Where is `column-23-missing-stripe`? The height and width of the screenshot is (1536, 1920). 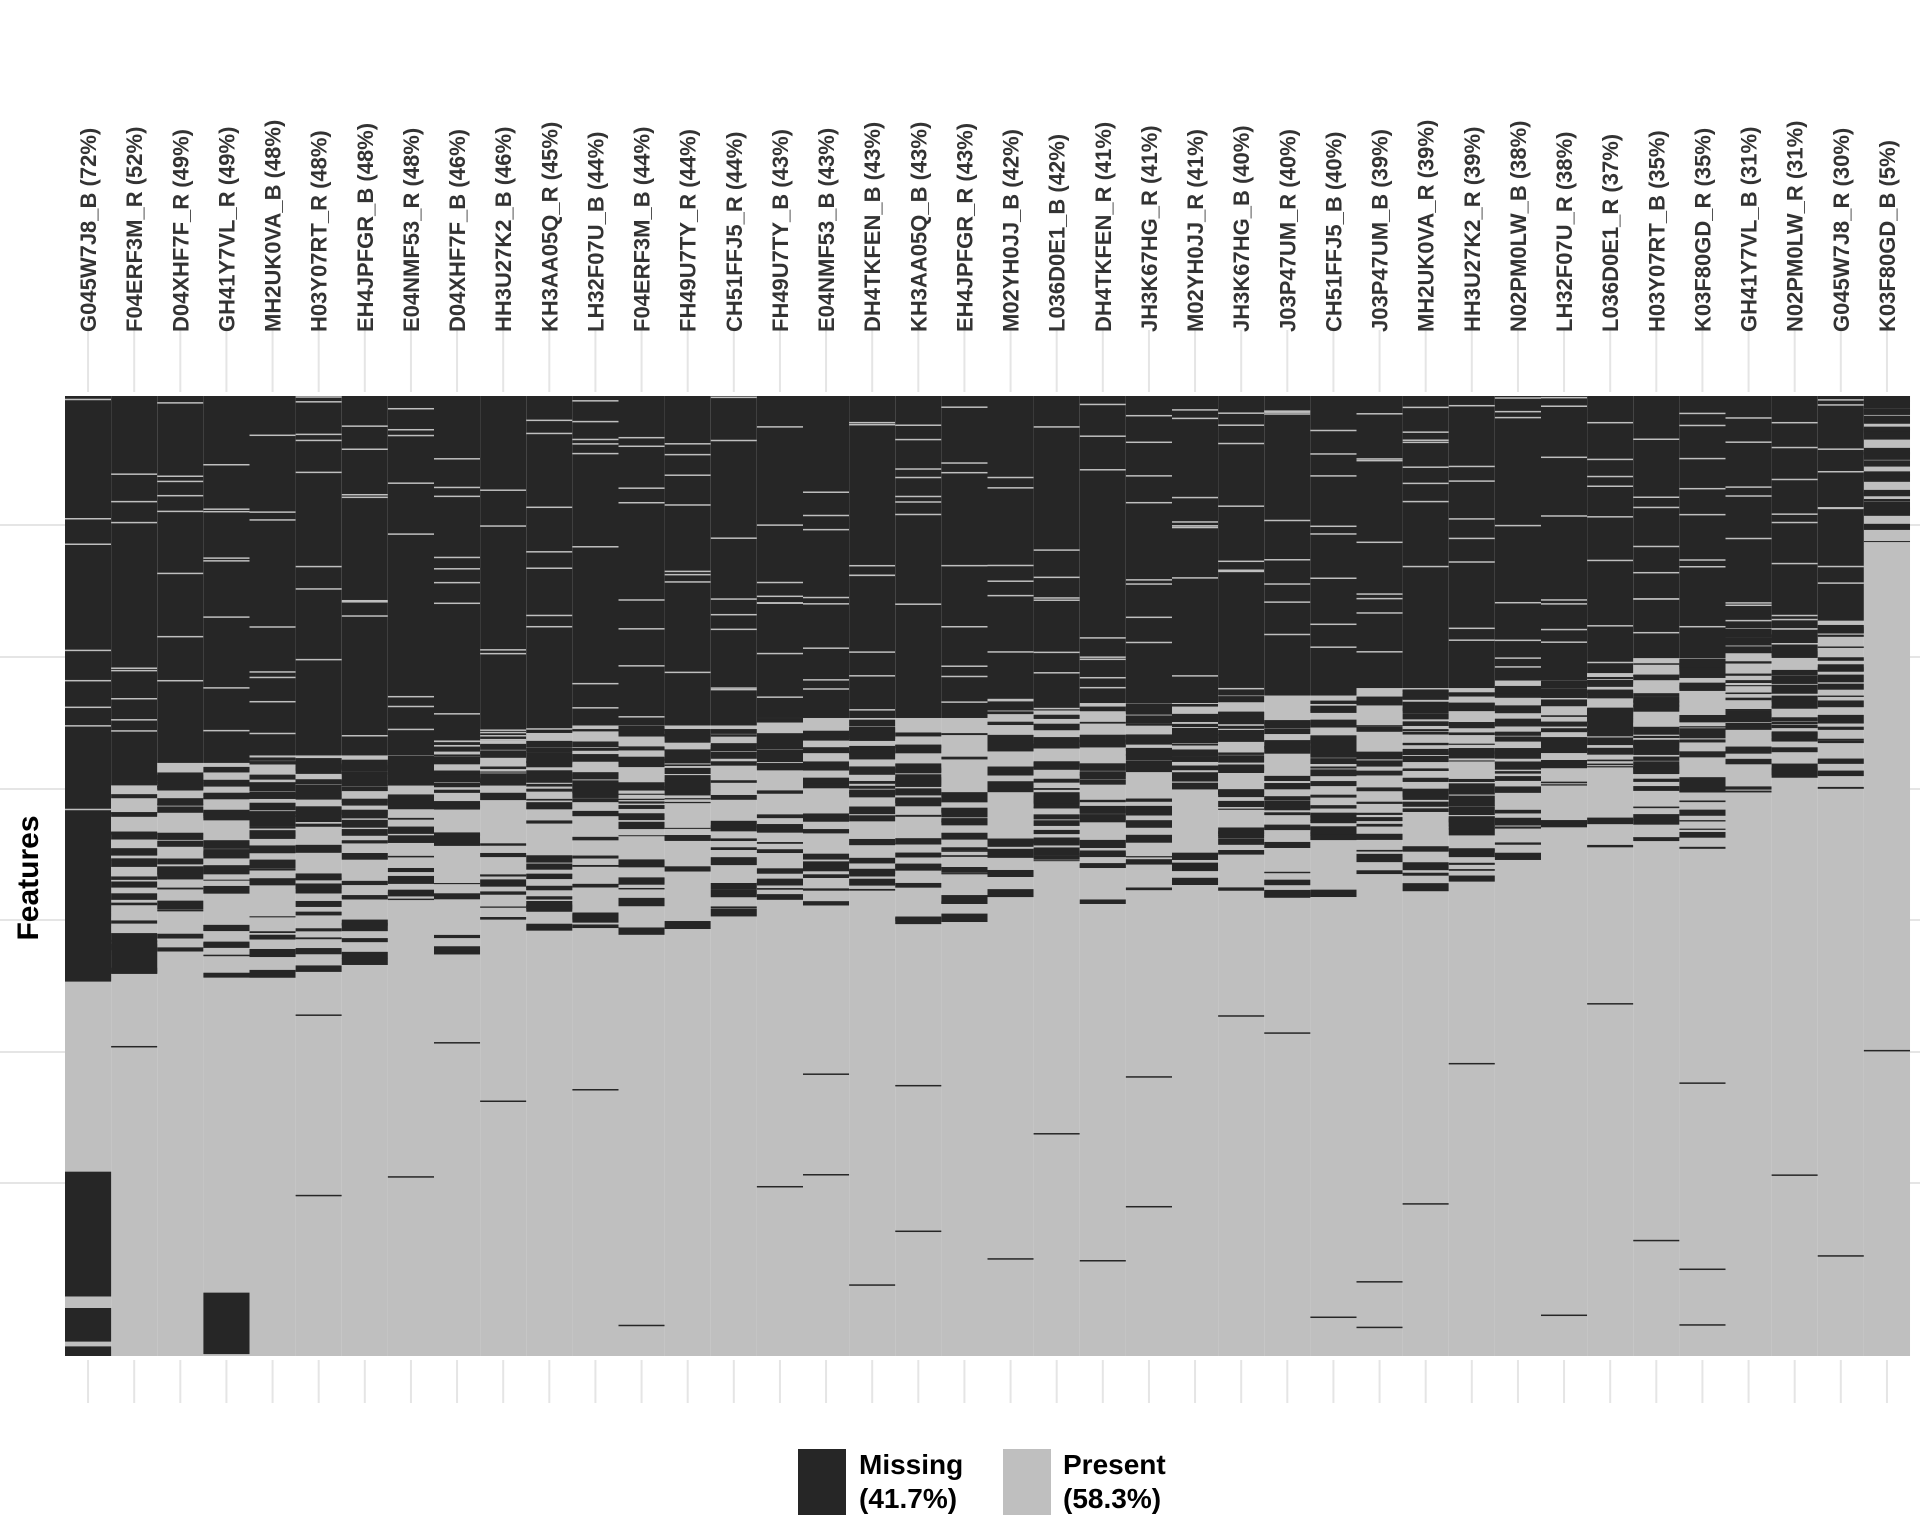 column-23-missing-stripe is located at coordinates (1149, 764).